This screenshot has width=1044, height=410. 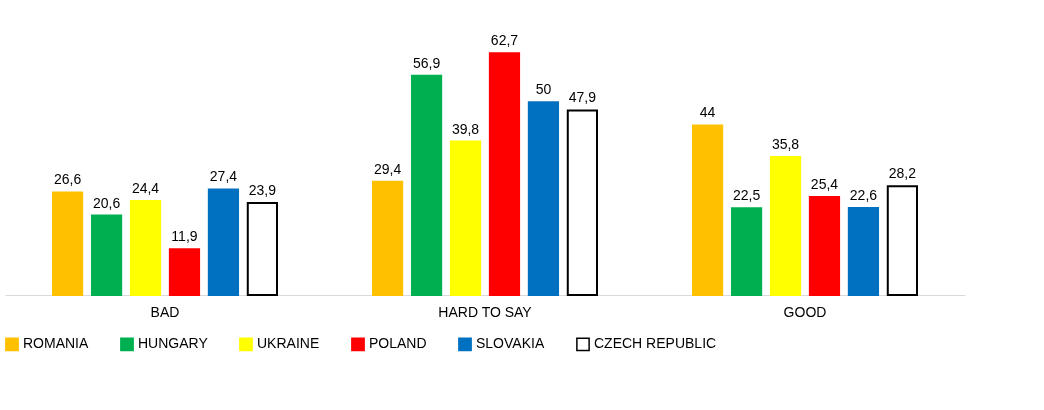 What do you see at coordinates (785, 144) in the screenshot?
I see `data-label: 35,8` at bounding box center [785, 144].